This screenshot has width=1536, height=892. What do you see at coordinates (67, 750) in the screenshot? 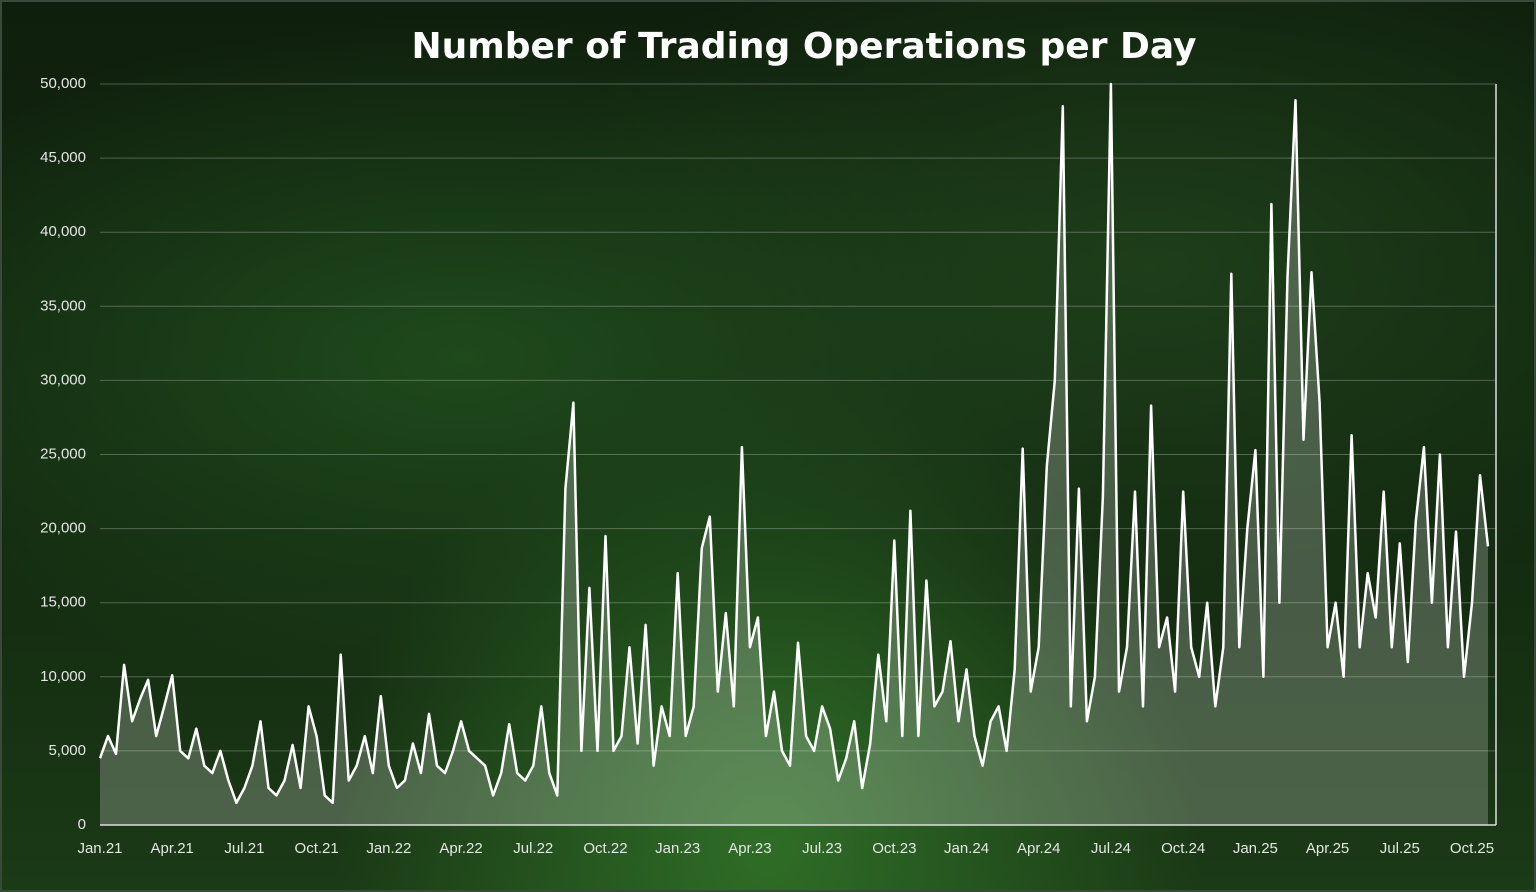
I see `y-tick-label: 5,000` at bounding box center [67, 750].